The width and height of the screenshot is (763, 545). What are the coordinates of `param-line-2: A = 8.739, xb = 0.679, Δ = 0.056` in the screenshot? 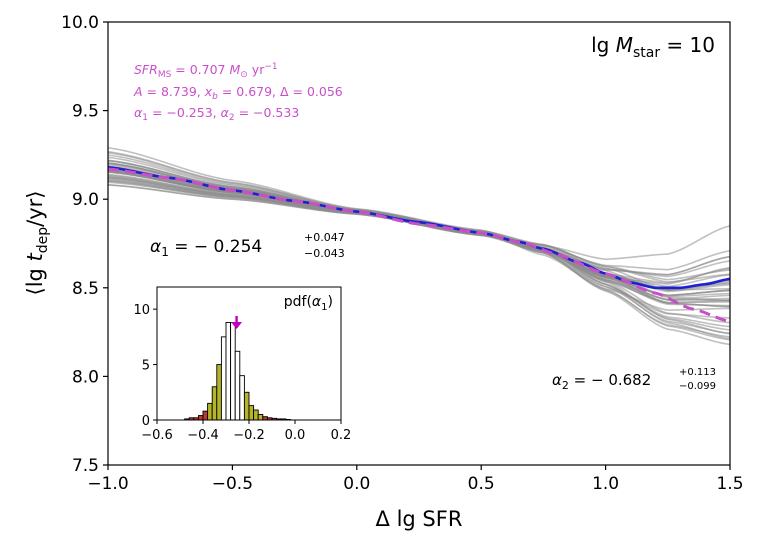 It's located at (238, 93).